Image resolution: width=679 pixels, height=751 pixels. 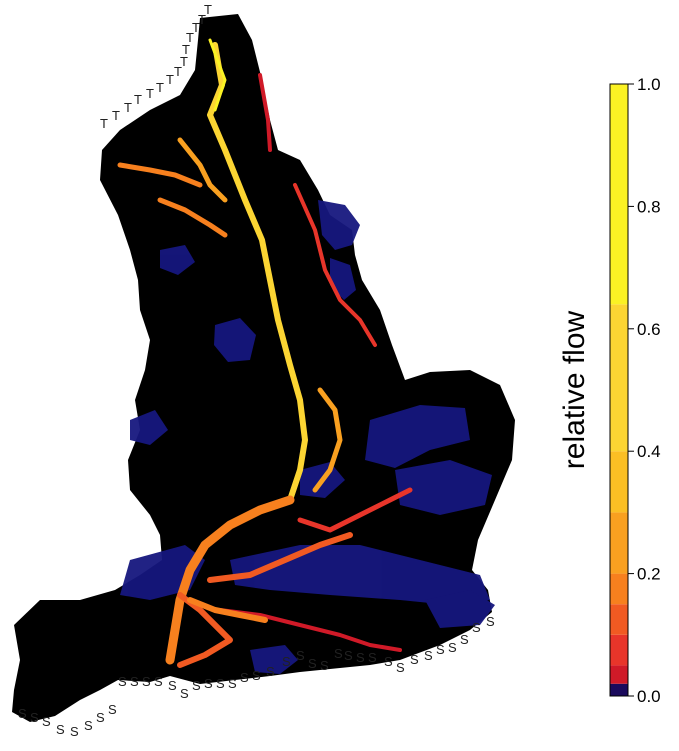 I want to click on colorbar-tick-label: 0.8, so click(x=649, y=206).